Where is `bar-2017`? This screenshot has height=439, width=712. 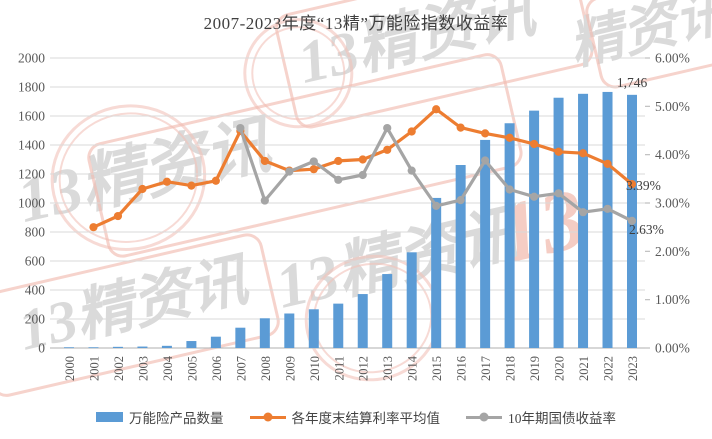 bar-2017 is located at coordinates (485, 243).